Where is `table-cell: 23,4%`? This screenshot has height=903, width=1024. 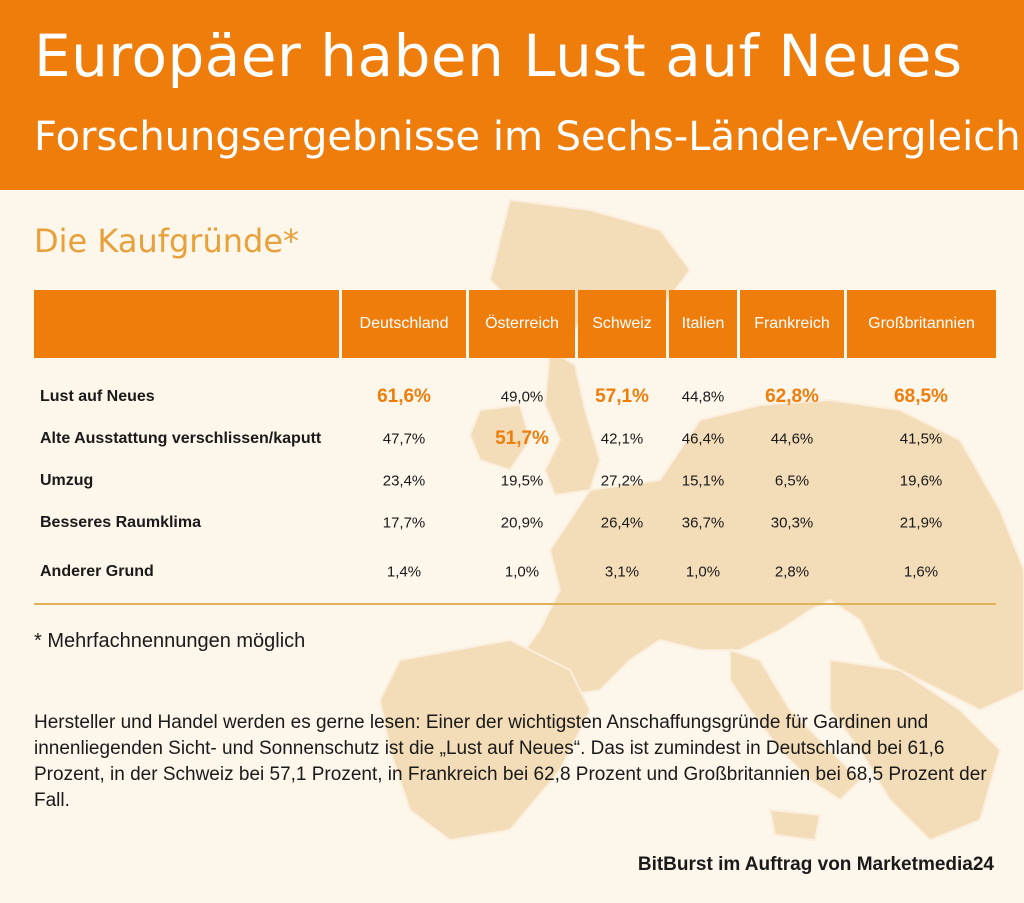 table-cell: 23,4% is located at coordinates (404, 481).